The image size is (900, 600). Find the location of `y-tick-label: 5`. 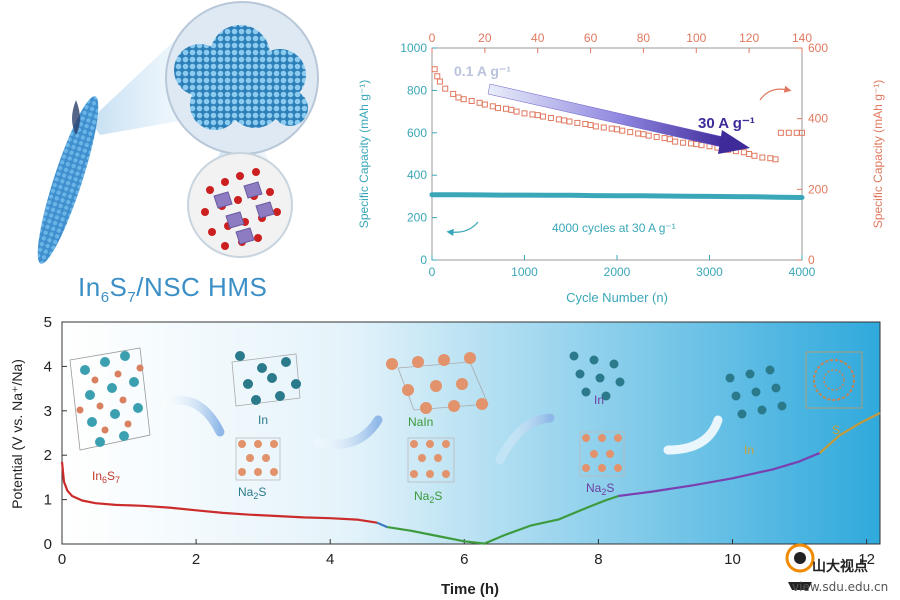

y-tick-label: 5 is located at coordinates (48, 322).